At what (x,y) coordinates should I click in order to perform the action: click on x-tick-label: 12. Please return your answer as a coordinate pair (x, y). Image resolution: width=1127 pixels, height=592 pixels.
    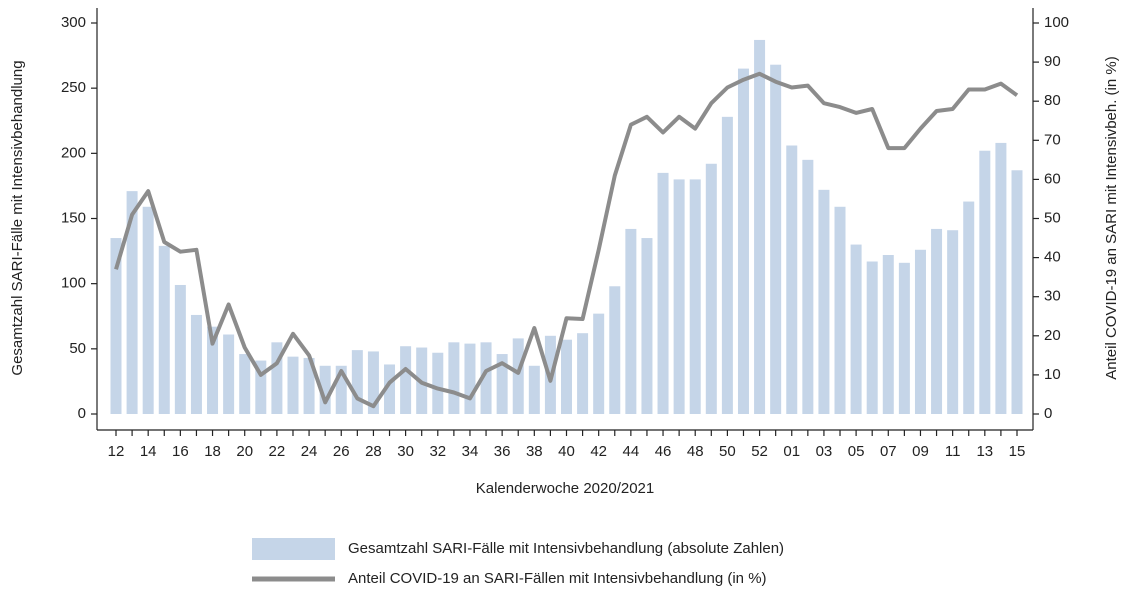
    Looking at the image, I should click on (116, 451).